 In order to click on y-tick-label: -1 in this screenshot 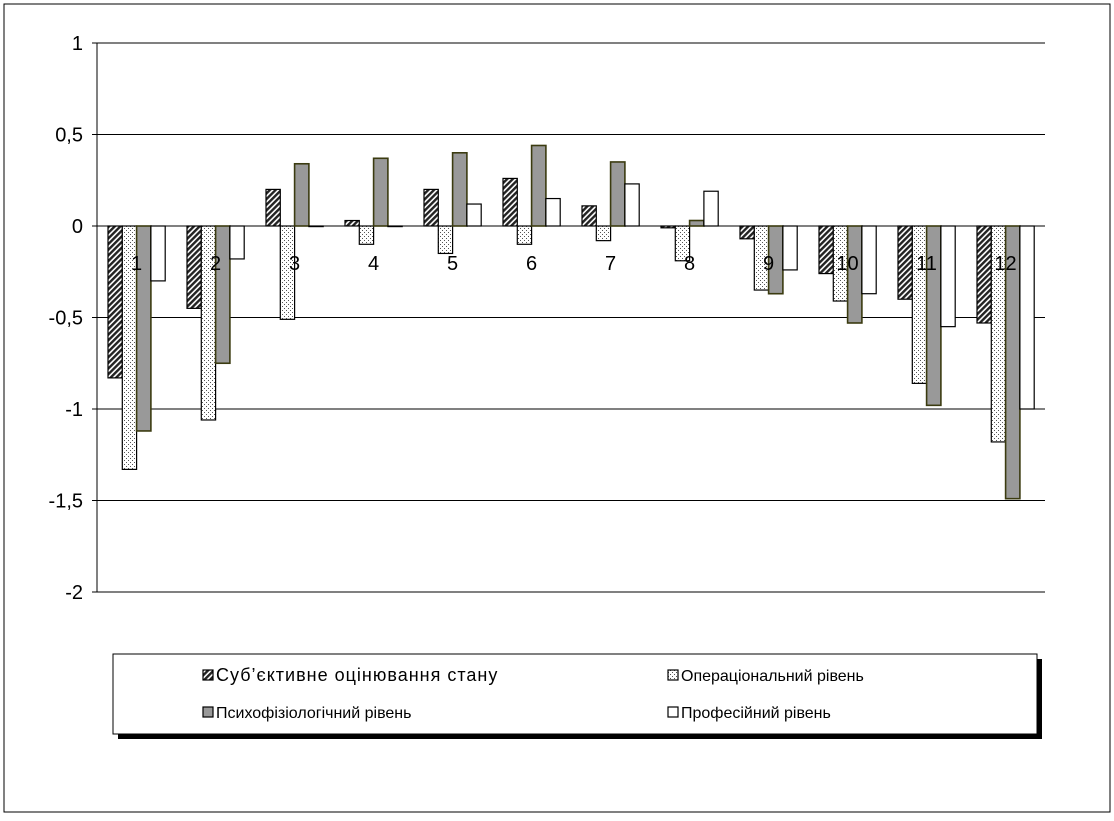, I will do `click(74, 410)`.